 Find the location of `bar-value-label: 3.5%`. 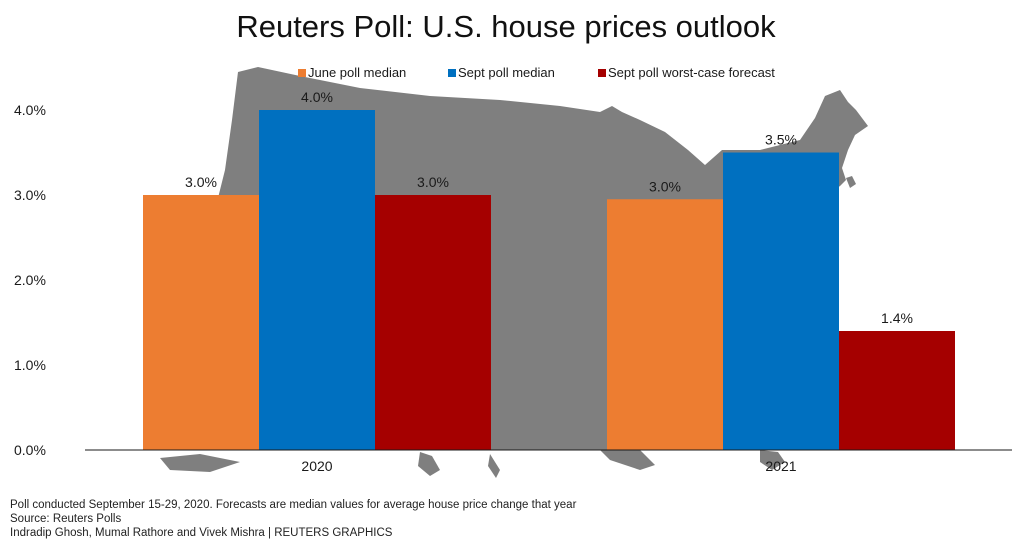

bar-value-label: 3.5% is located at coordinates (781, 140).